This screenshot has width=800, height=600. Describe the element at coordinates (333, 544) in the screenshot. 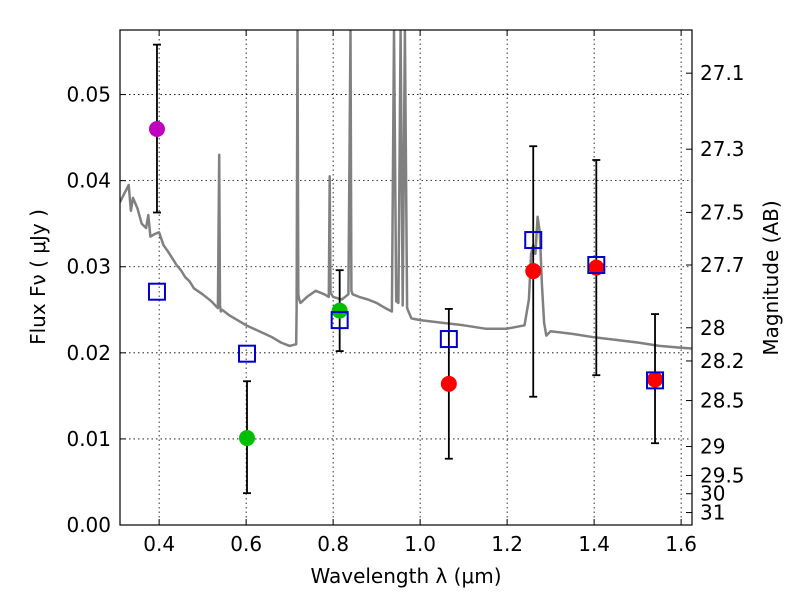

I see `x-tick-label: 0.8` at that location.